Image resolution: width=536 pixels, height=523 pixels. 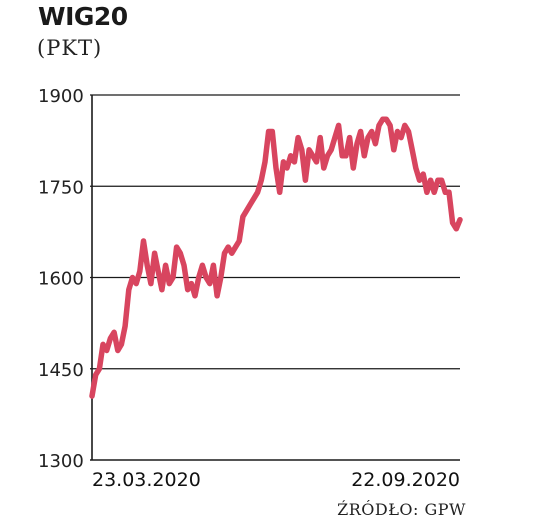 What do you see at coordinates (61, 370) in the screenshot?
I see `y-tick-label: 1450` at bounding box center [61, 370].